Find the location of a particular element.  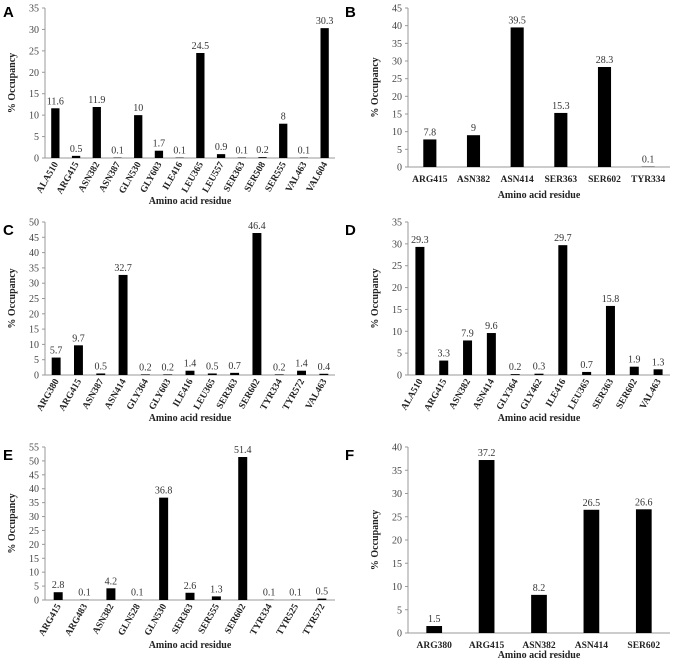

value-label: 15.8 is located at coordinates (611, 299).